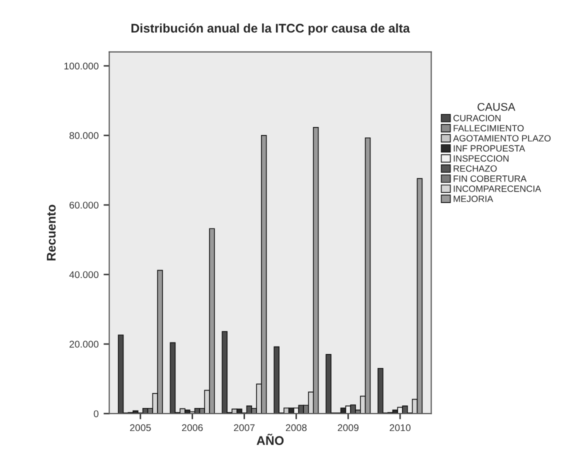 This screenshot has height=452, width=575. Describe the element at coordinates (481, 158) in the screenshot. I see `legend-label: INSPECCION` at that location.